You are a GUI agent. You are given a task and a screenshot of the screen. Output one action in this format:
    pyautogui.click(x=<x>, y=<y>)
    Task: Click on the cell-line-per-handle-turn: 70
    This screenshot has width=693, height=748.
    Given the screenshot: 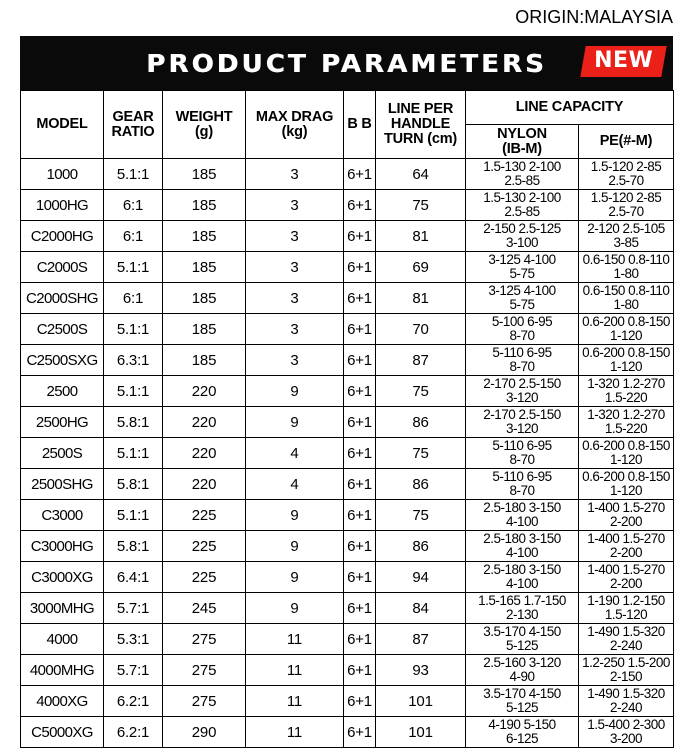 What is the action you would take?
    pyautogui.click(x=420, y=329)
    